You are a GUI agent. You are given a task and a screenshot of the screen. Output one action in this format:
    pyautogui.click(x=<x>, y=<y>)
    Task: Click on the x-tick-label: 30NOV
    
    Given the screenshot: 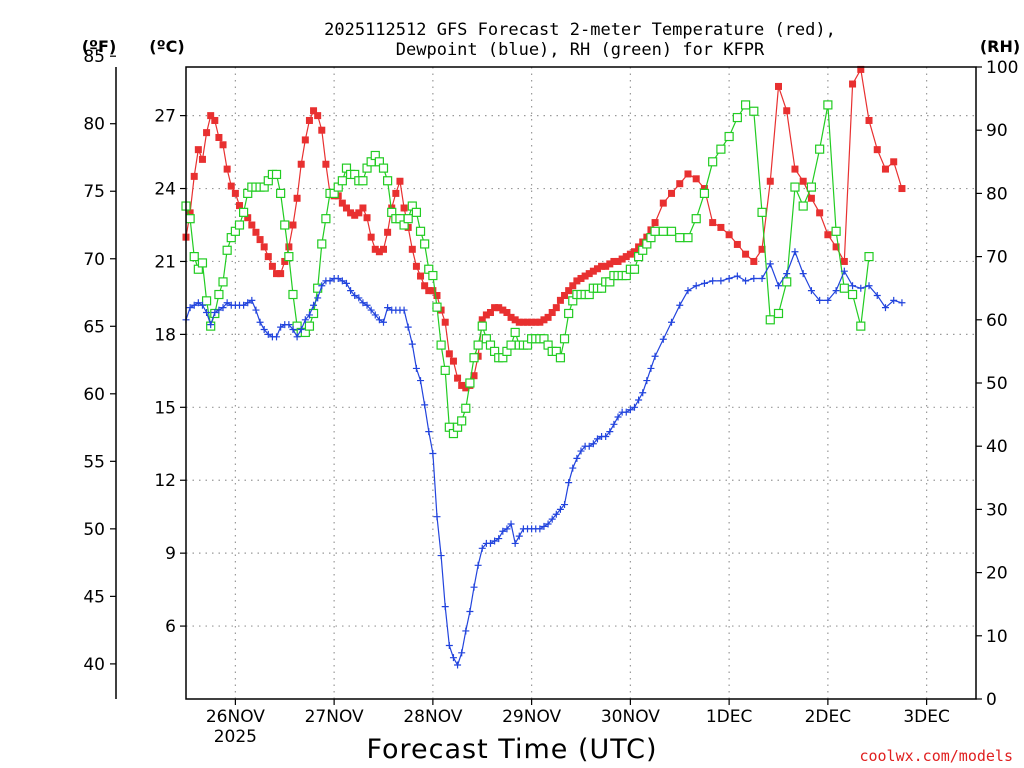 What is the action you would take?
    pyautogui.click(x=630, y=717)
    